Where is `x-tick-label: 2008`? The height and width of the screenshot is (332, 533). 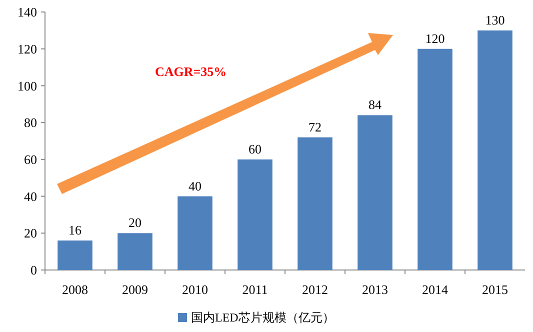 x-tick-label: 2008 is located at coordinates (75, 289).